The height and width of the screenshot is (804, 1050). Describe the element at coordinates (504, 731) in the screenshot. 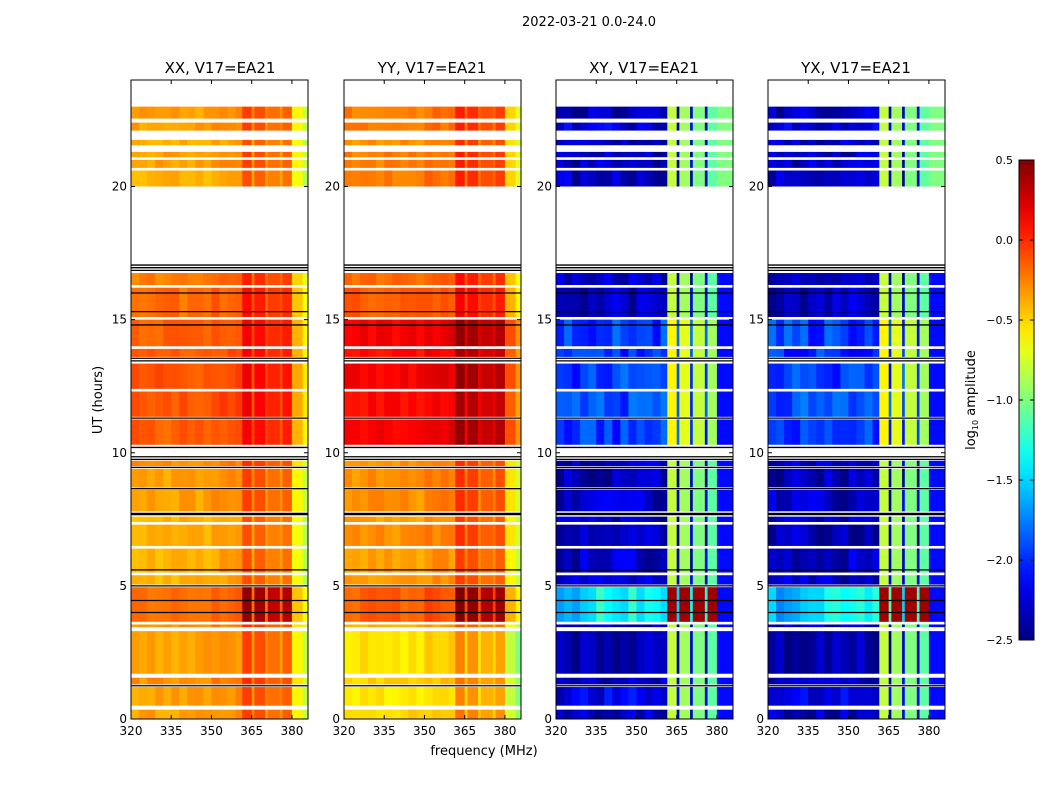

I see `x-tick-label: 380` at that location.